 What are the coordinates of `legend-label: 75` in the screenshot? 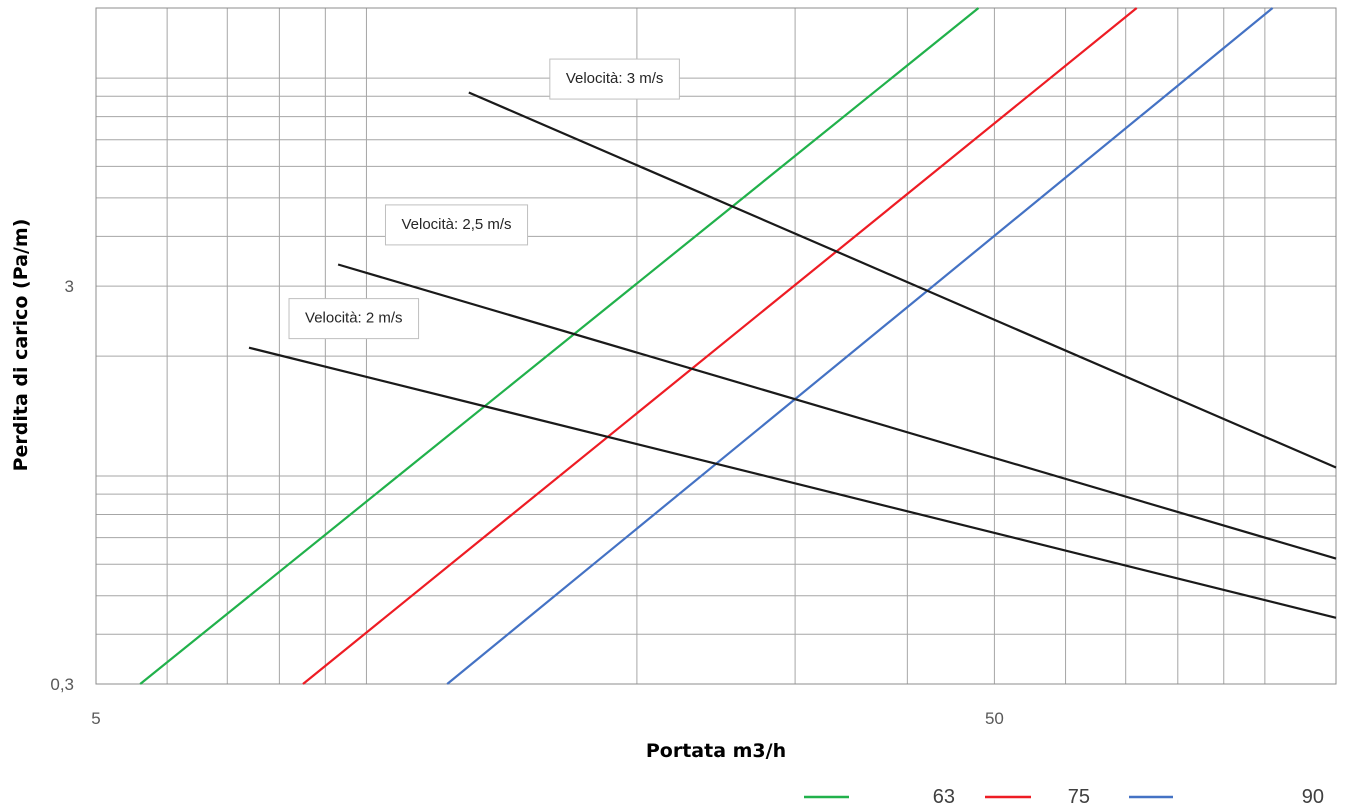 It's located at (1079, 797).